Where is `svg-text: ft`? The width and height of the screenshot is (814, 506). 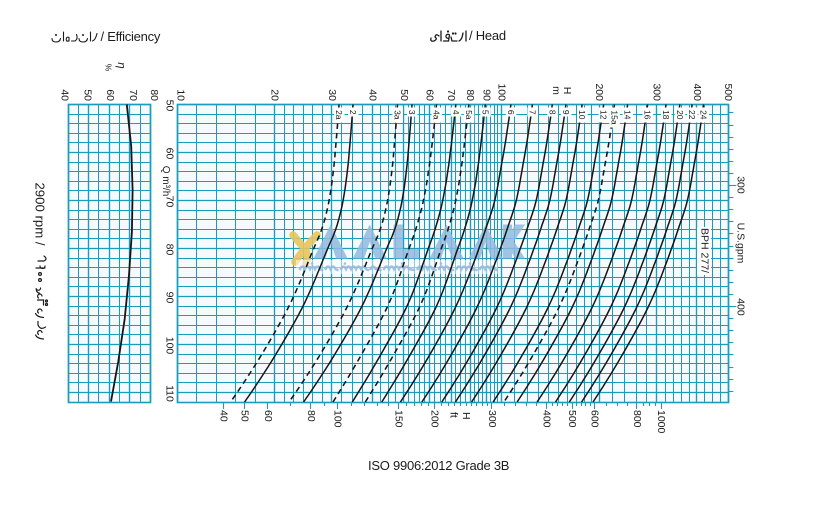
svg-text: ft is located at coordinates (454, 415).